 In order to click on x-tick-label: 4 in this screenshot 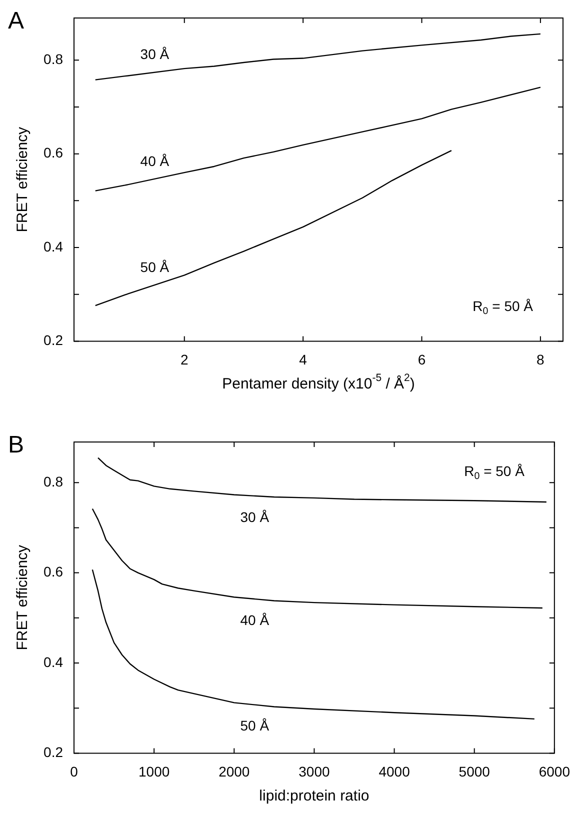, I will do `click(303, 359)`.